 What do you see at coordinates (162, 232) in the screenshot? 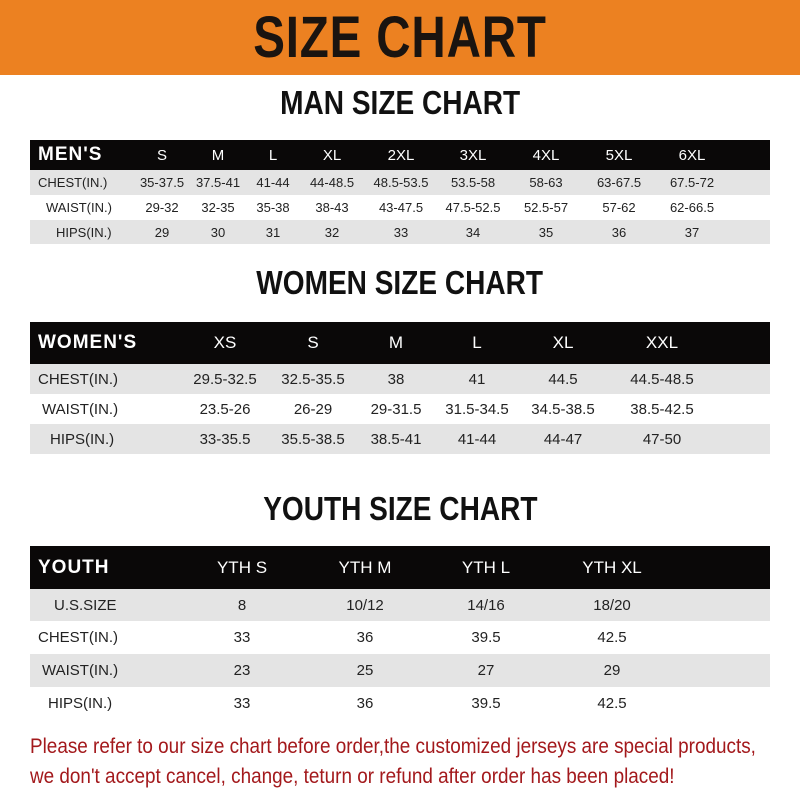
I see `table-cell: 29` at bounding box center [162, 232].